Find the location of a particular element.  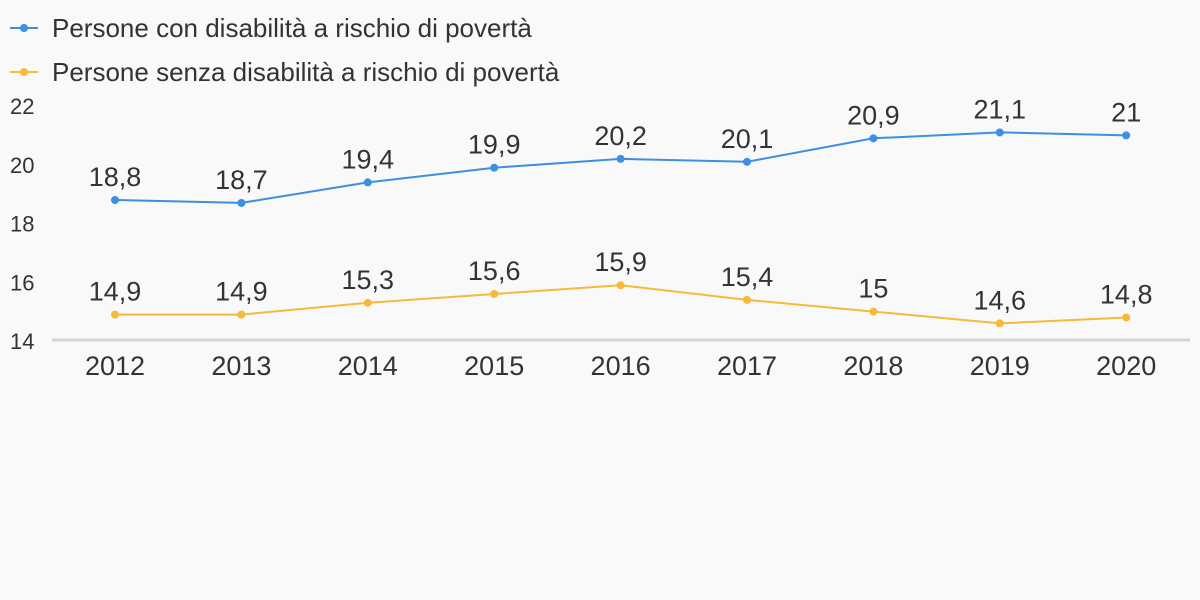

data-label: 15 is located at coordinates (873, 289).